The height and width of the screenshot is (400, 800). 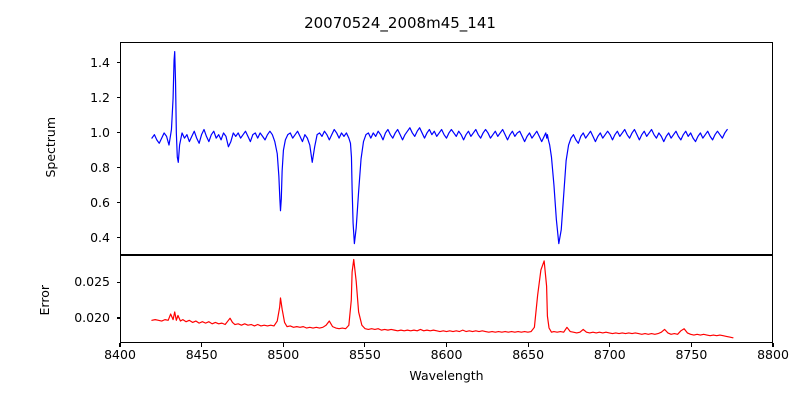 I want to click on y-tick-label: 1.4, so click(x=100, y=62).